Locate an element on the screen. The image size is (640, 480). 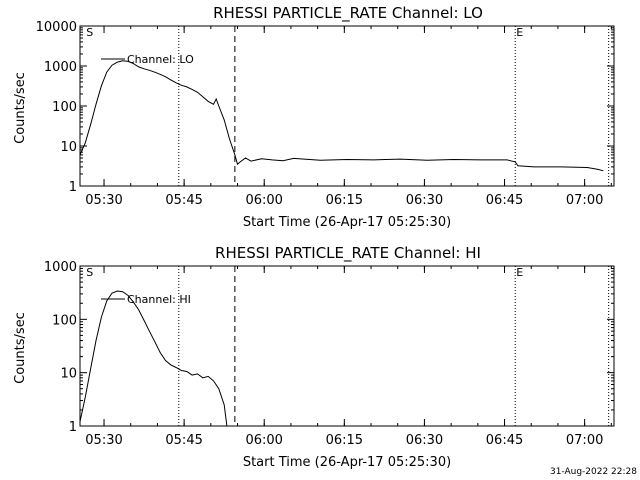
hi-marker-label-e: E is located at coordinates (519, 272).